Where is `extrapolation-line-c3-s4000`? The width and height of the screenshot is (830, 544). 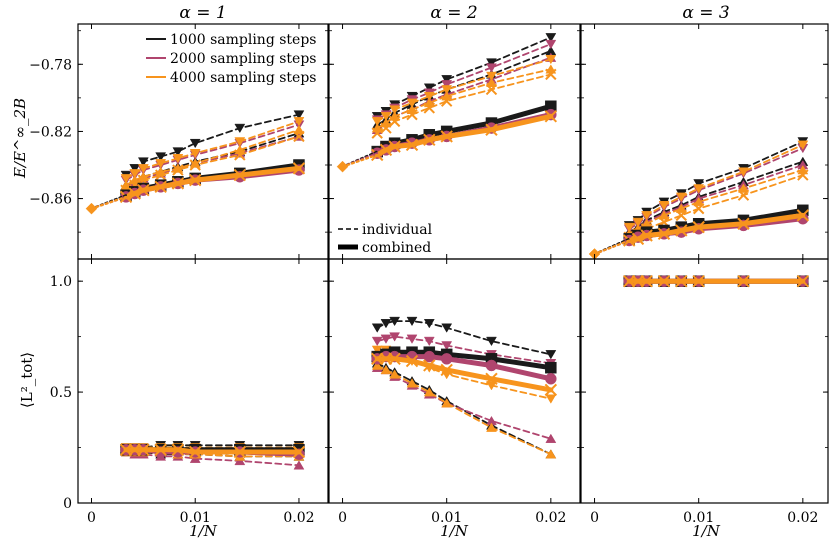 extrapolation-line-c3-s4000 is located at coordinates (612, 247).